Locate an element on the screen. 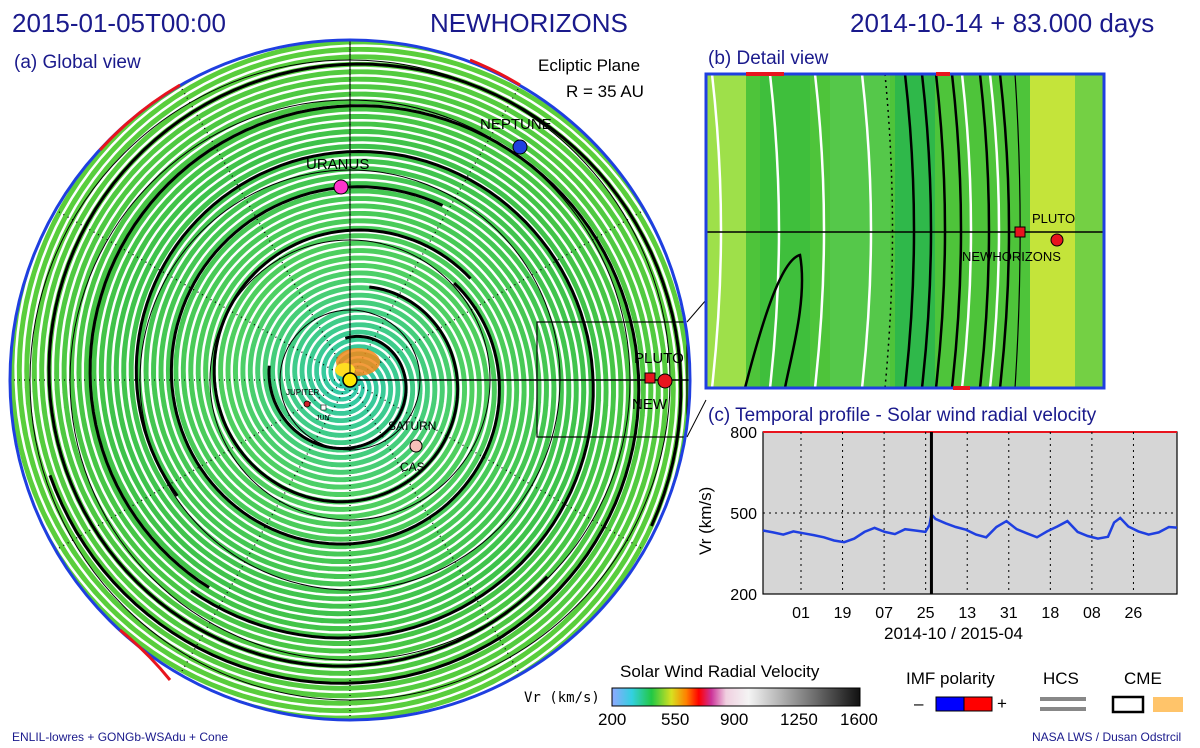 This screenshot has width=1200, height=748. imf-red-arc is located at coordinates (139, 117).